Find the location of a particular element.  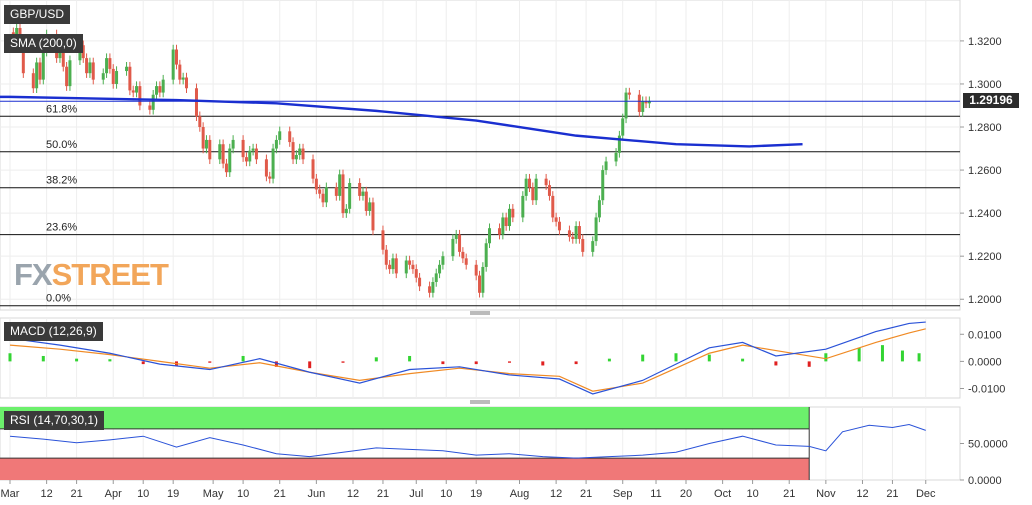

x-tick-label: Oct is located at coordinates (722, 494).